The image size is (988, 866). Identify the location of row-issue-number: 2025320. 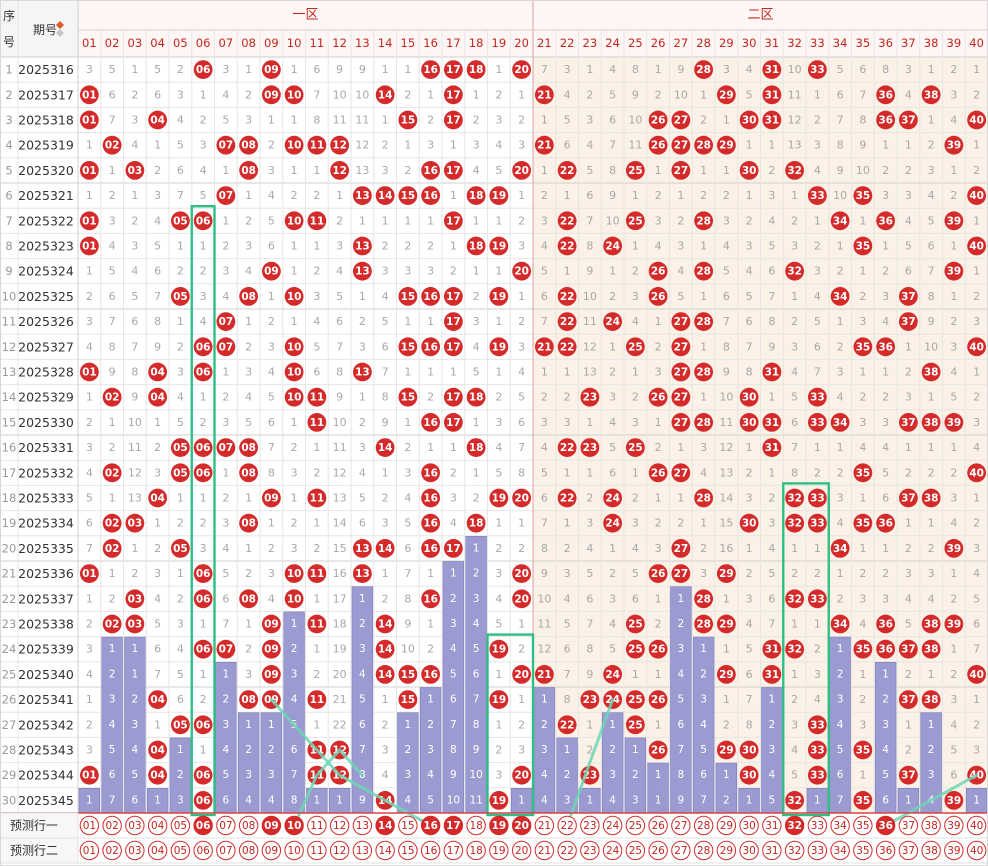
(46, 170).